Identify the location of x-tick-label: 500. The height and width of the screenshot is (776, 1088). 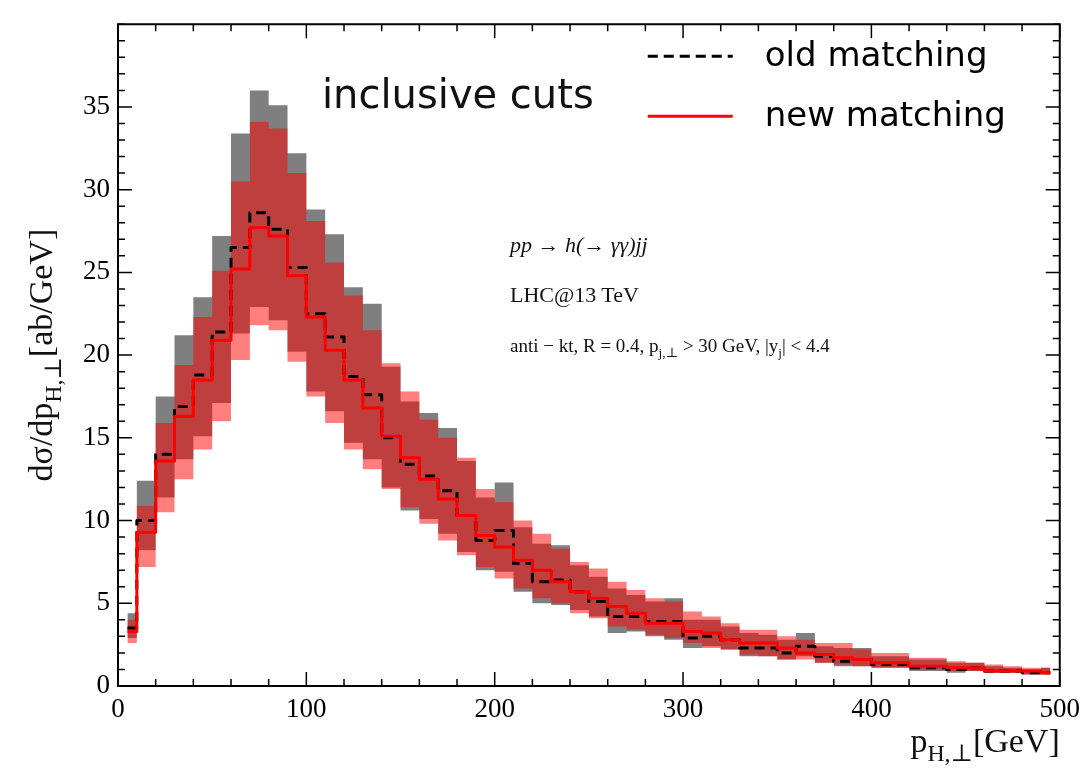
(1059, 708).